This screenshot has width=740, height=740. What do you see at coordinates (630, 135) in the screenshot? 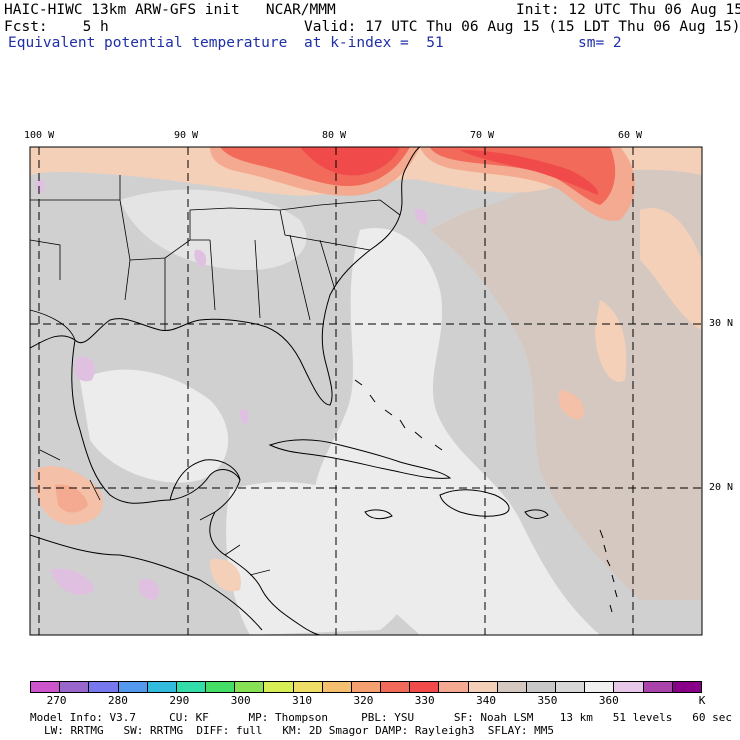
I see `lon-label-60w: 60 W` at bounding box center [630, 135].